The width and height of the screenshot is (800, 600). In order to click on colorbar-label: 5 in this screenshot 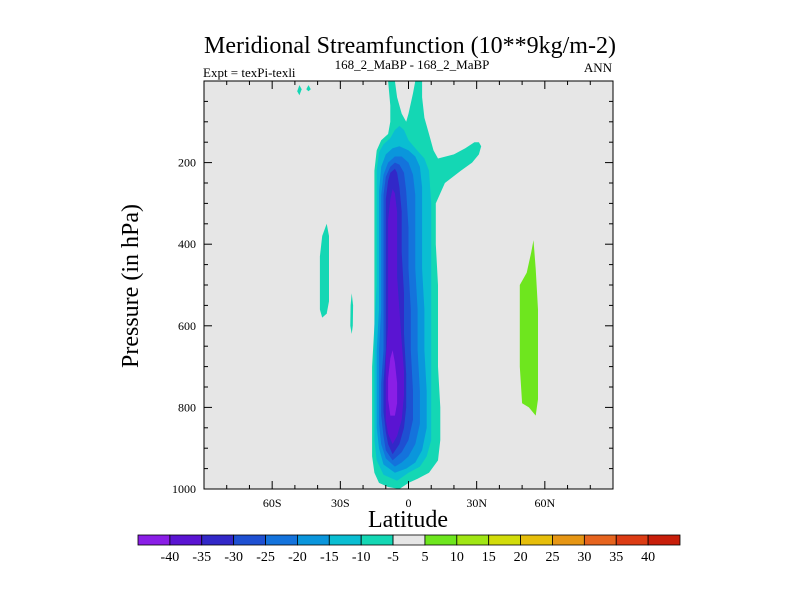, I will do `click(424, 557)`.